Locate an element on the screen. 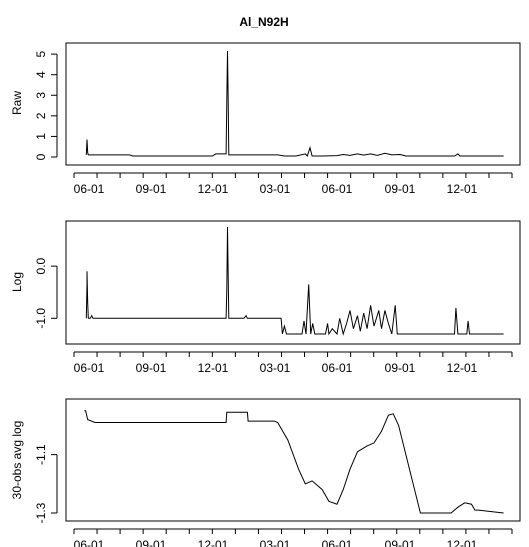 The width and height of the screenshot is (529, 547). y-tick-label: 5 is located at coordinates (41, 53).